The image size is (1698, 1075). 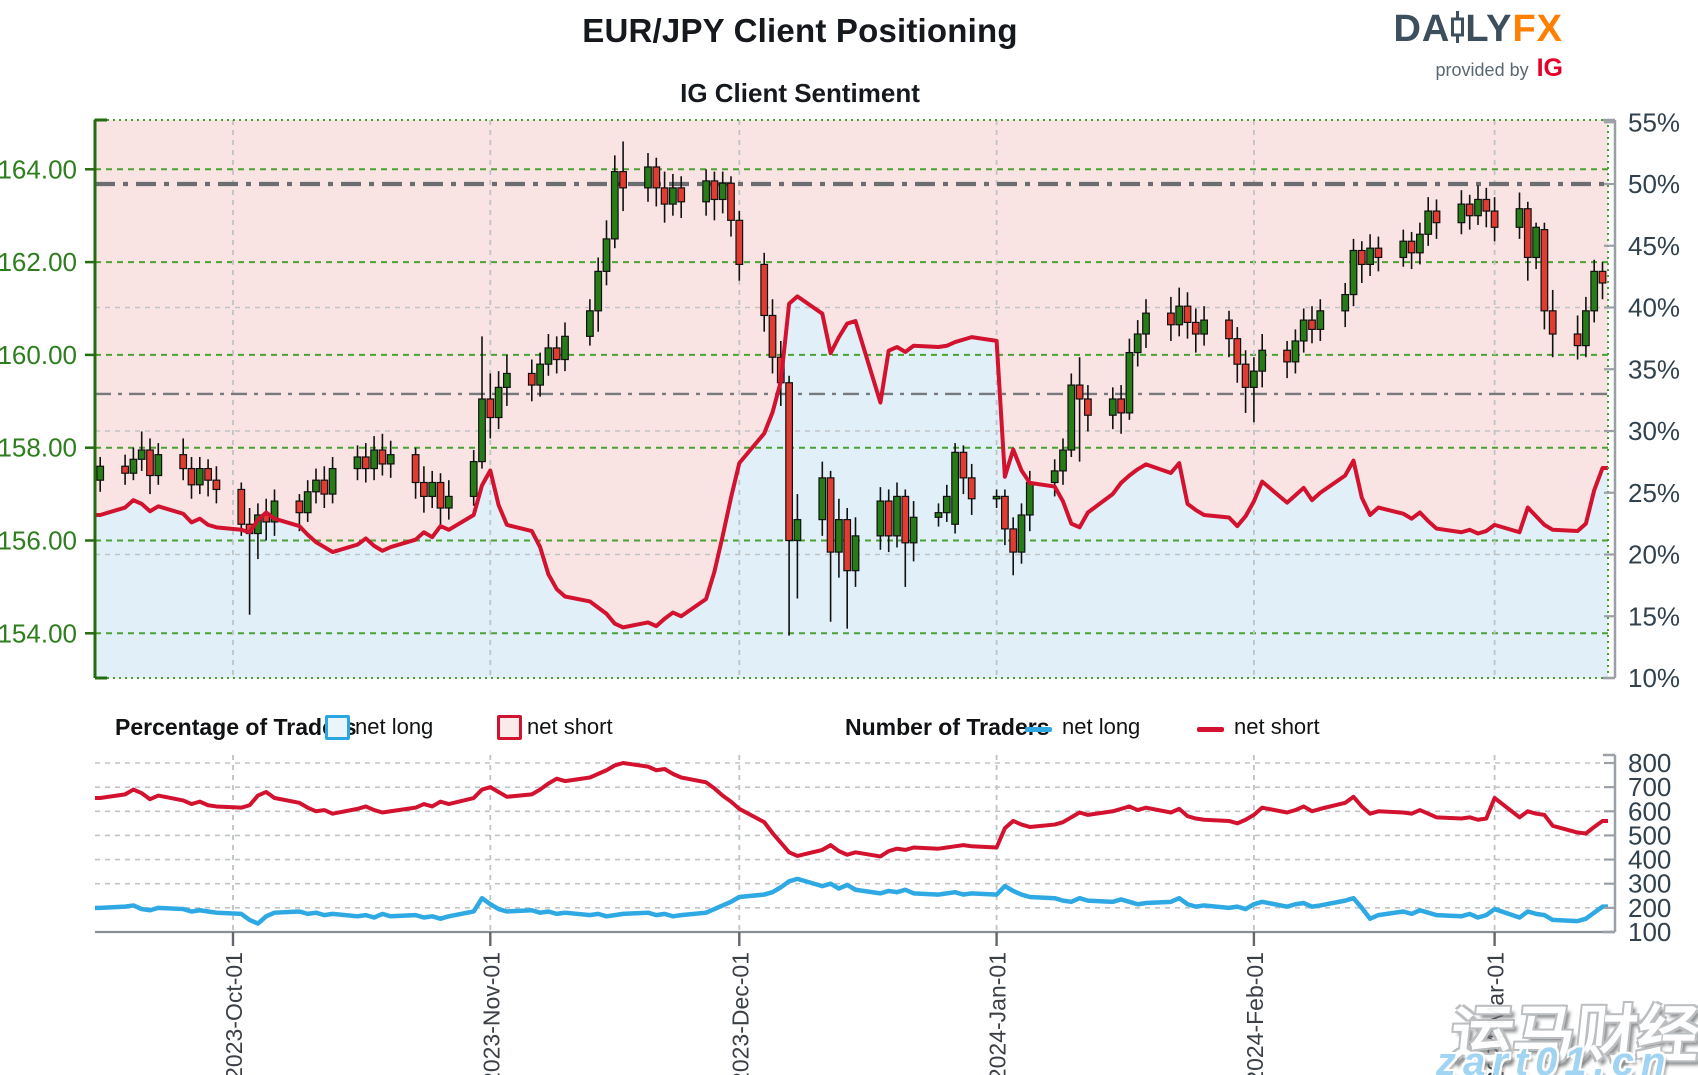 What do you see at coordinates (1496, 1013) in the screenshot?
I see `x-tick-label: 2024-Mar-01` at bounding box center [1496, 1013].